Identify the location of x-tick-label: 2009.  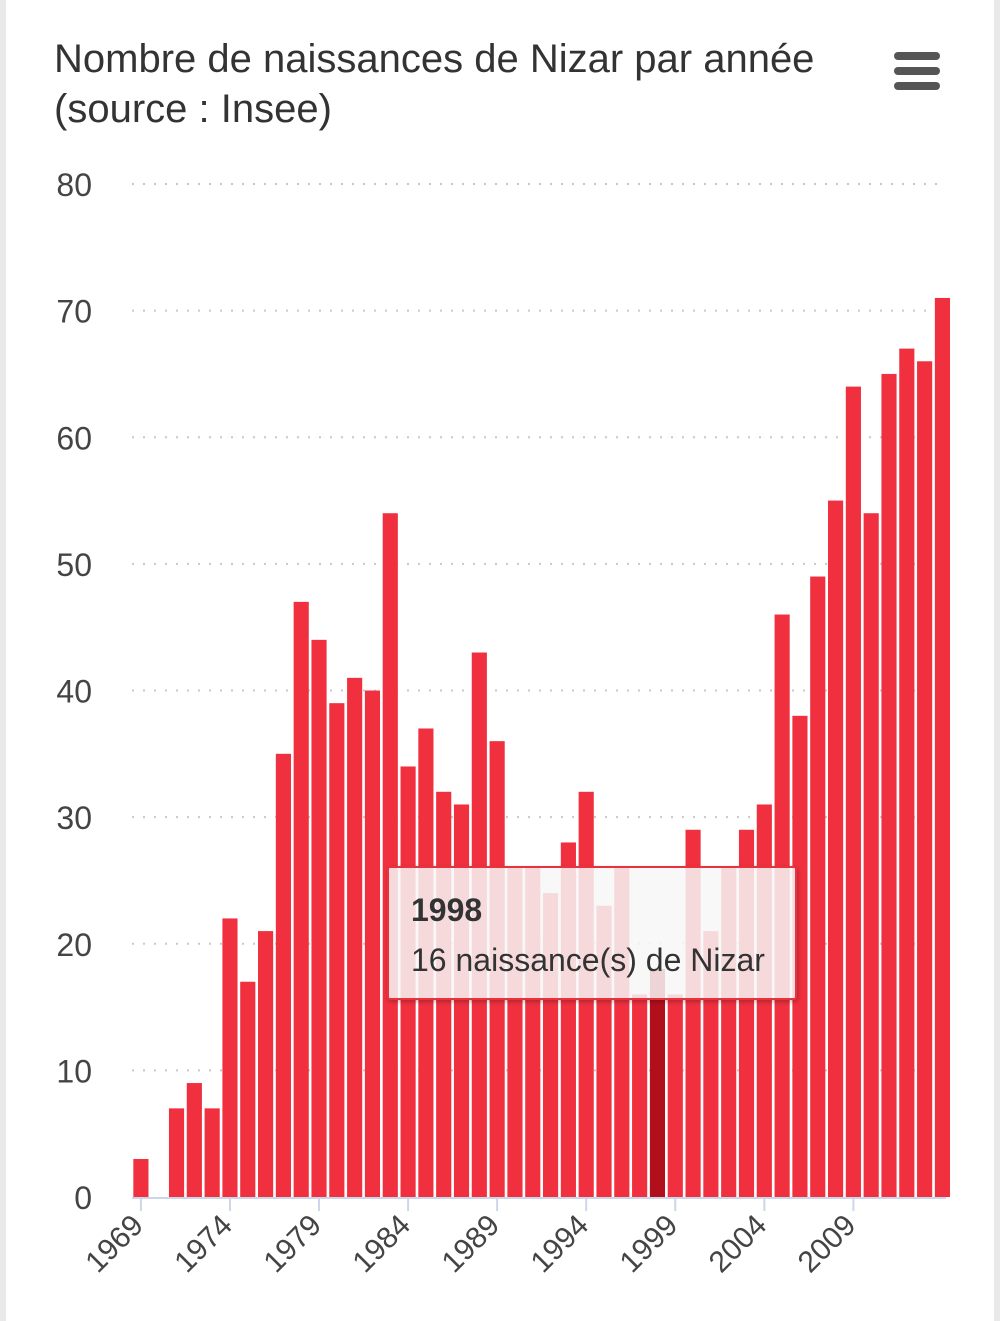
(827, 1244).